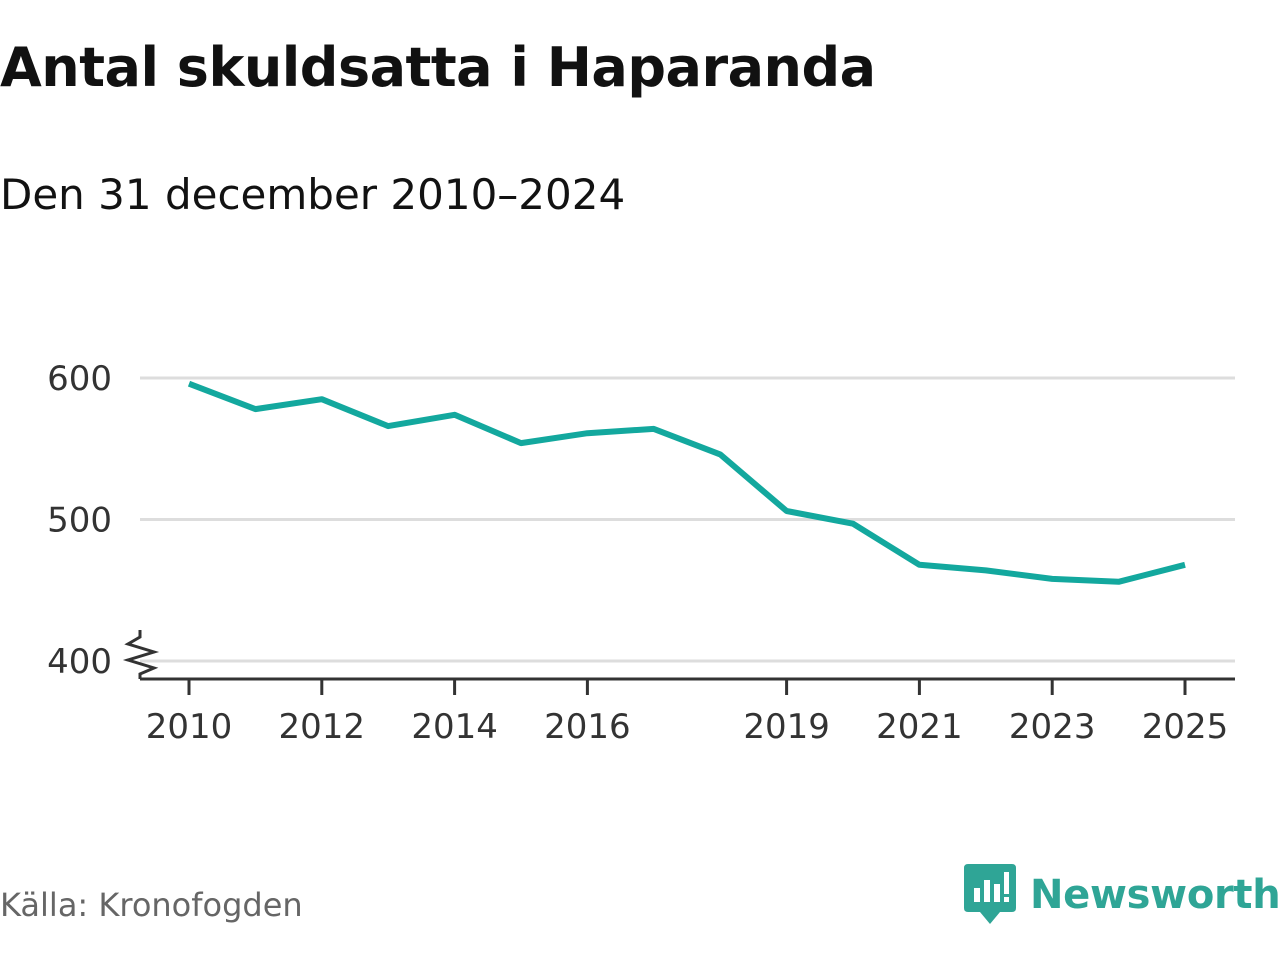 This screenshot has height=960, width=1280. What do you see at coordinates (919, 565) in the screenshot?
I see `data-point-2021` at bounding box center [919, 565].